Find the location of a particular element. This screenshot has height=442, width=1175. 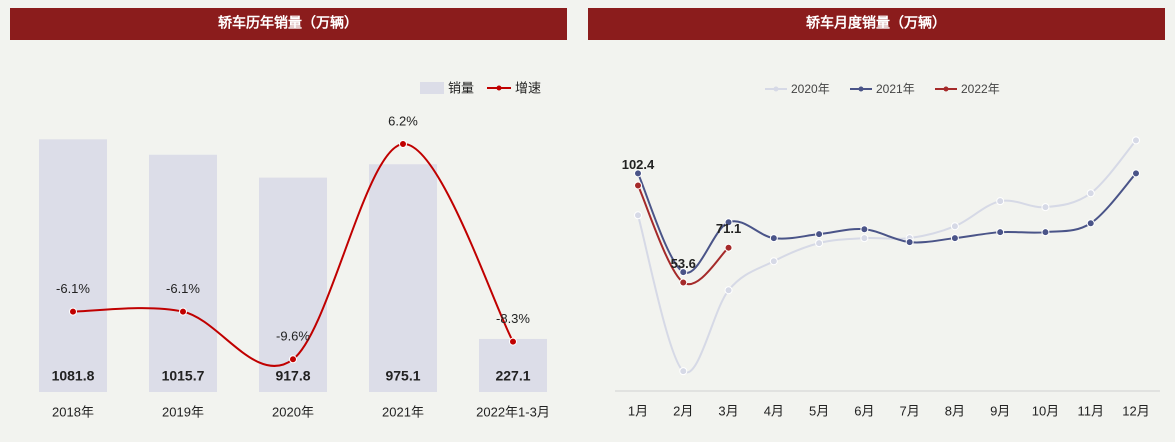

data-label: -9.6% is located at coordinates (293, 336).